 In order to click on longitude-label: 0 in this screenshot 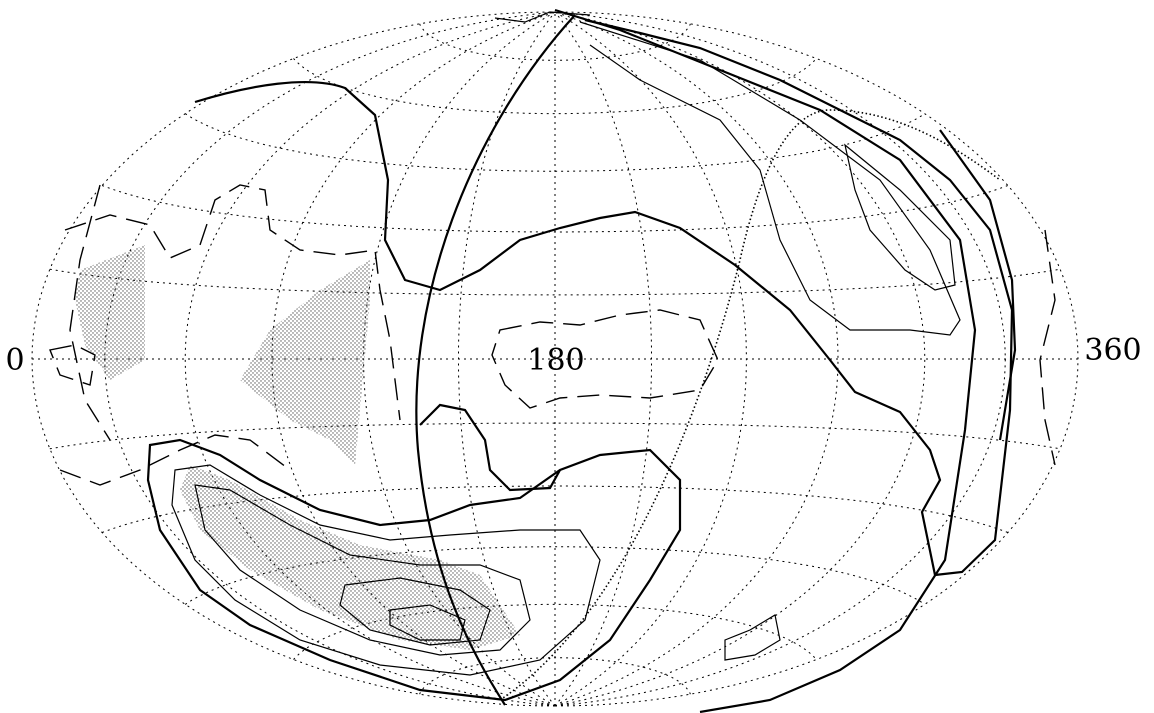, I will do `click(14, 360)`.